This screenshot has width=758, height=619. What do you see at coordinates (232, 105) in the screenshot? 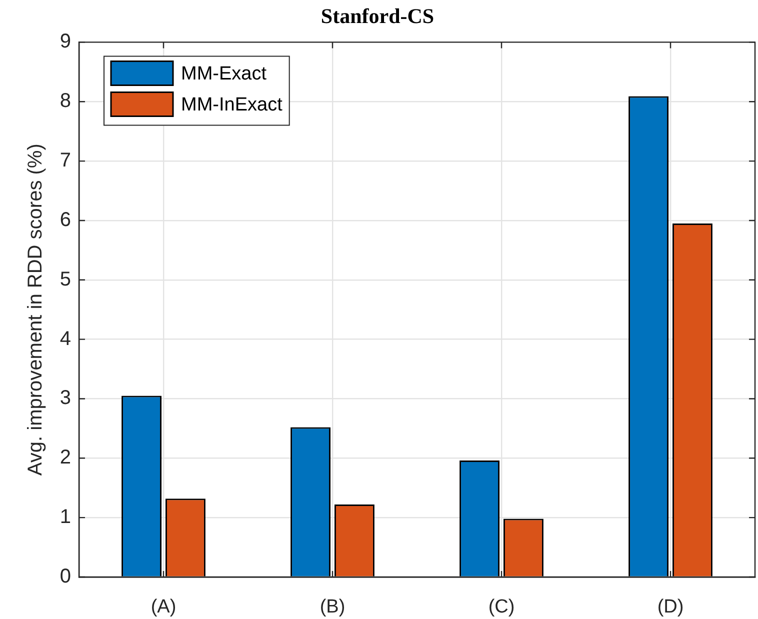
I see `legend-label: MM-InExact` at bounding box center [232, 105].